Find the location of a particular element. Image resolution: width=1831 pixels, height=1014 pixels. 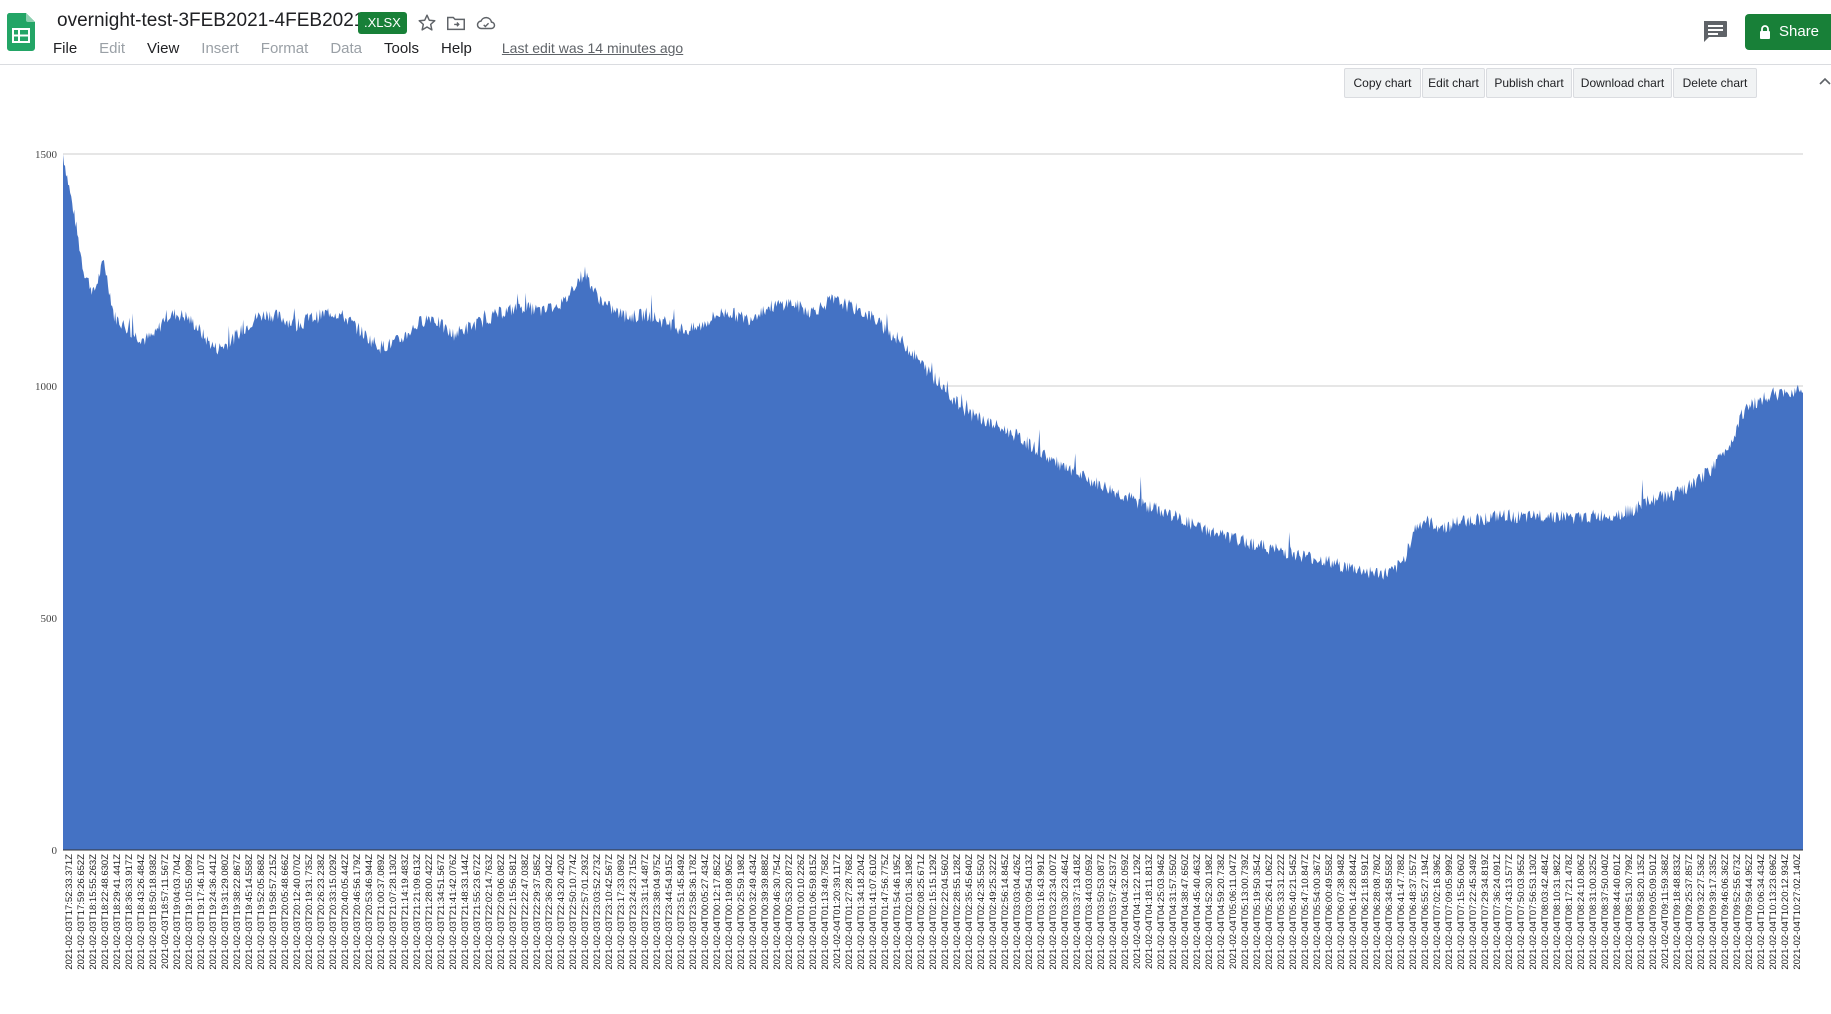

x-tick-label: 2021-02-03T19:24:36.441Z is located at coordinates (213, 912).